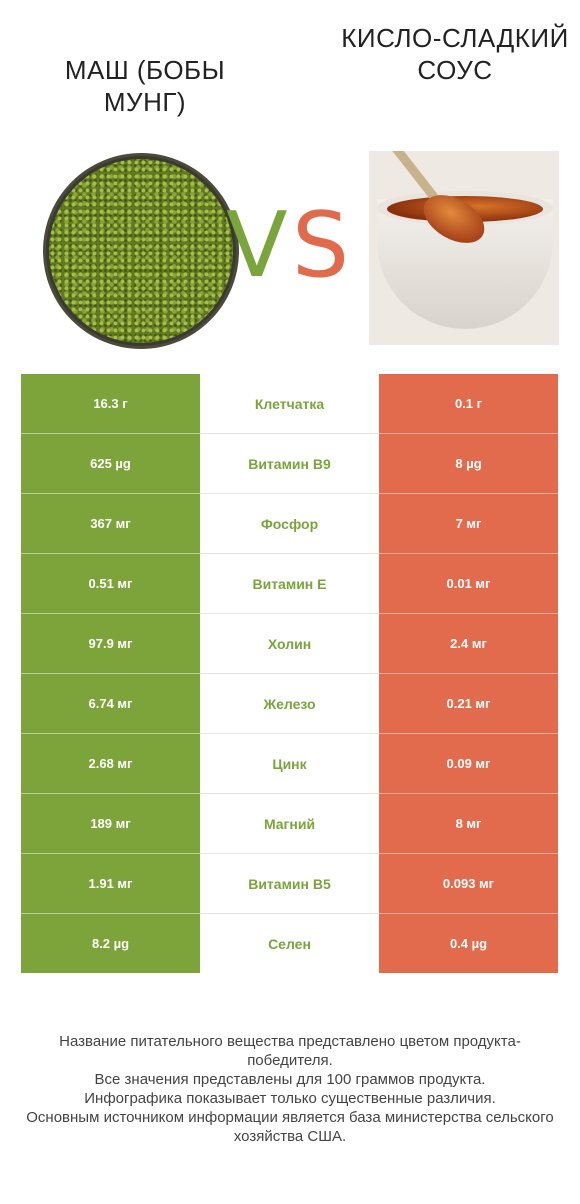 The width and height of the screenshot is (580, 1204). Describe the element at coordinates (468, 643) in the screenshot. I see `right-value-cell: 2.4 мг` at that location.